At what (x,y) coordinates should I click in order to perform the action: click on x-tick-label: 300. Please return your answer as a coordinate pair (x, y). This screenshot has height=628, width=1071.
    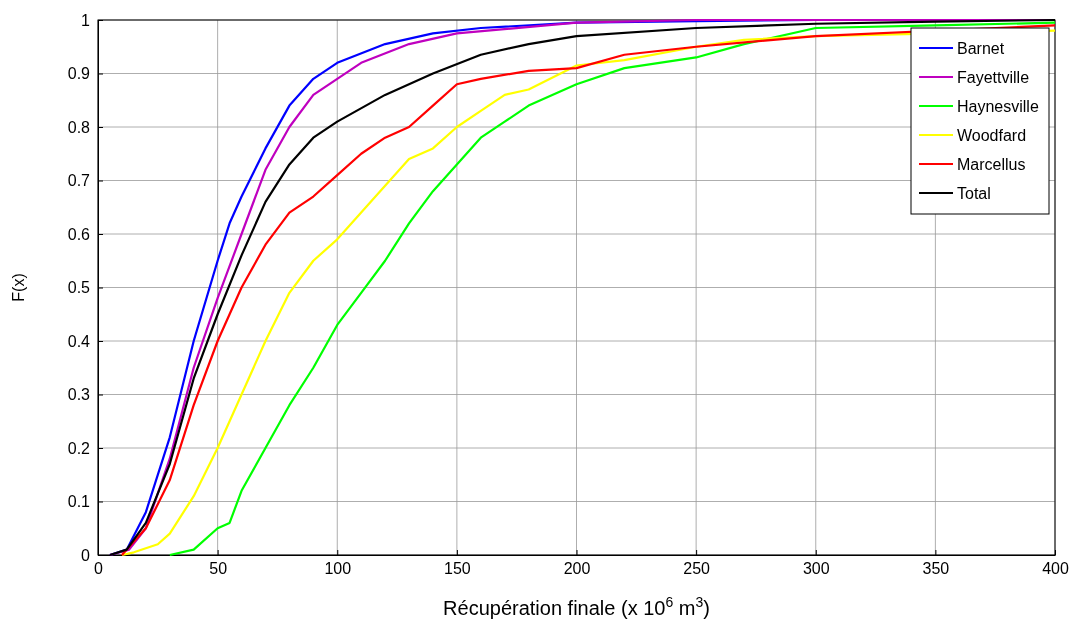
    Looking at the image, I should click on (816, 569).